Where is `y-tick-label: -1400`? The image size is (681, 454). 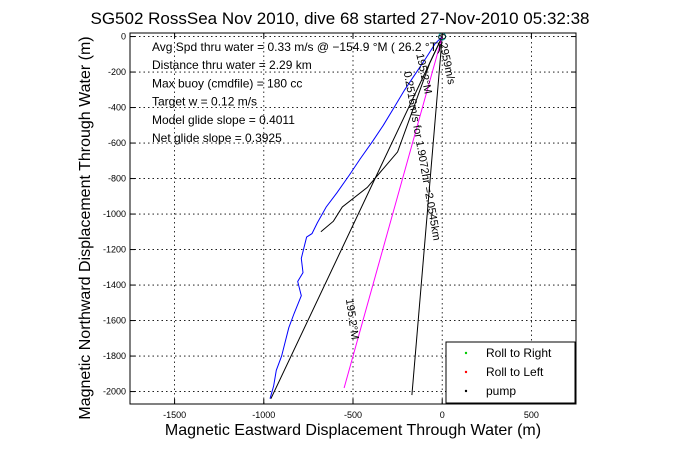
y-tick-label: -1400 is located at coordinates (114, 285).